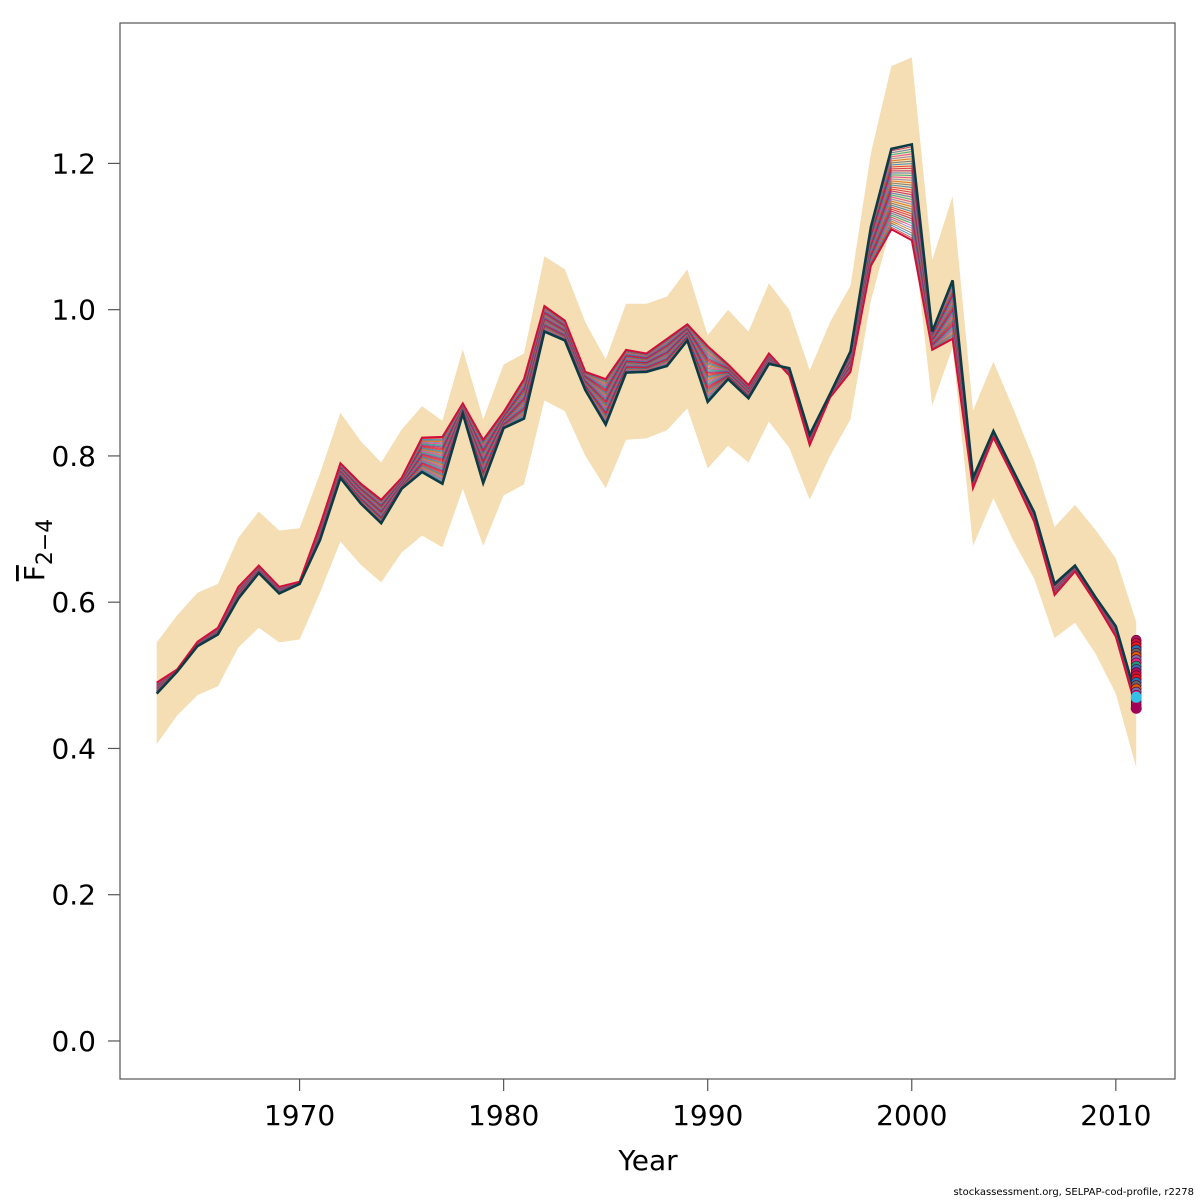 This screenshot has width=1200, height=1200. I want to click on x-axis: 1970 1980 1990 2000 2010, so click(707, 1105).